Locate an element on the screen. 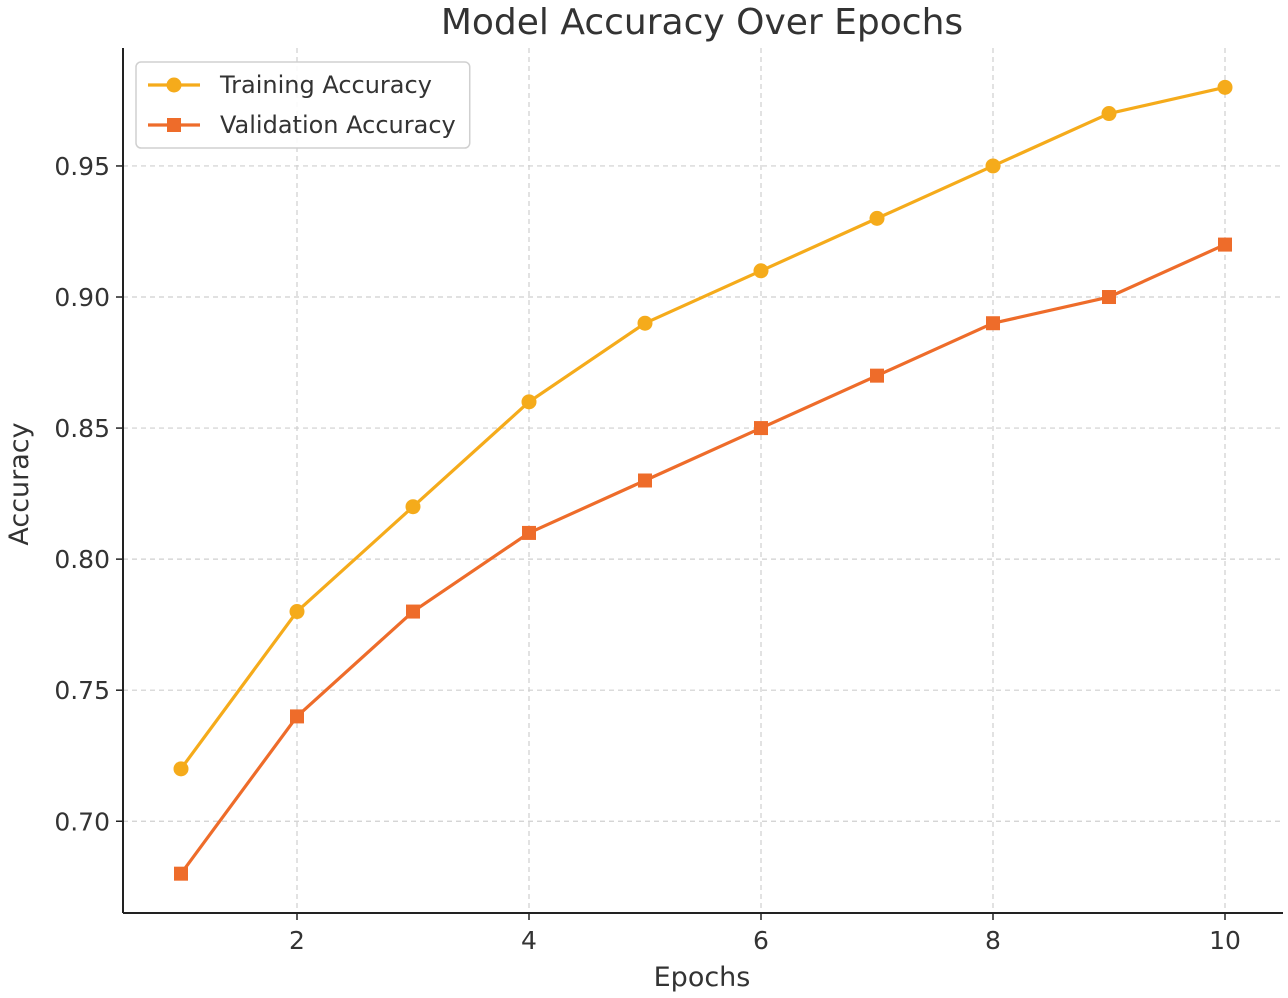 The height and width of the screenshot is (998, 1288). y-axis-label: Accuracy is located at coordinates (19, 483).